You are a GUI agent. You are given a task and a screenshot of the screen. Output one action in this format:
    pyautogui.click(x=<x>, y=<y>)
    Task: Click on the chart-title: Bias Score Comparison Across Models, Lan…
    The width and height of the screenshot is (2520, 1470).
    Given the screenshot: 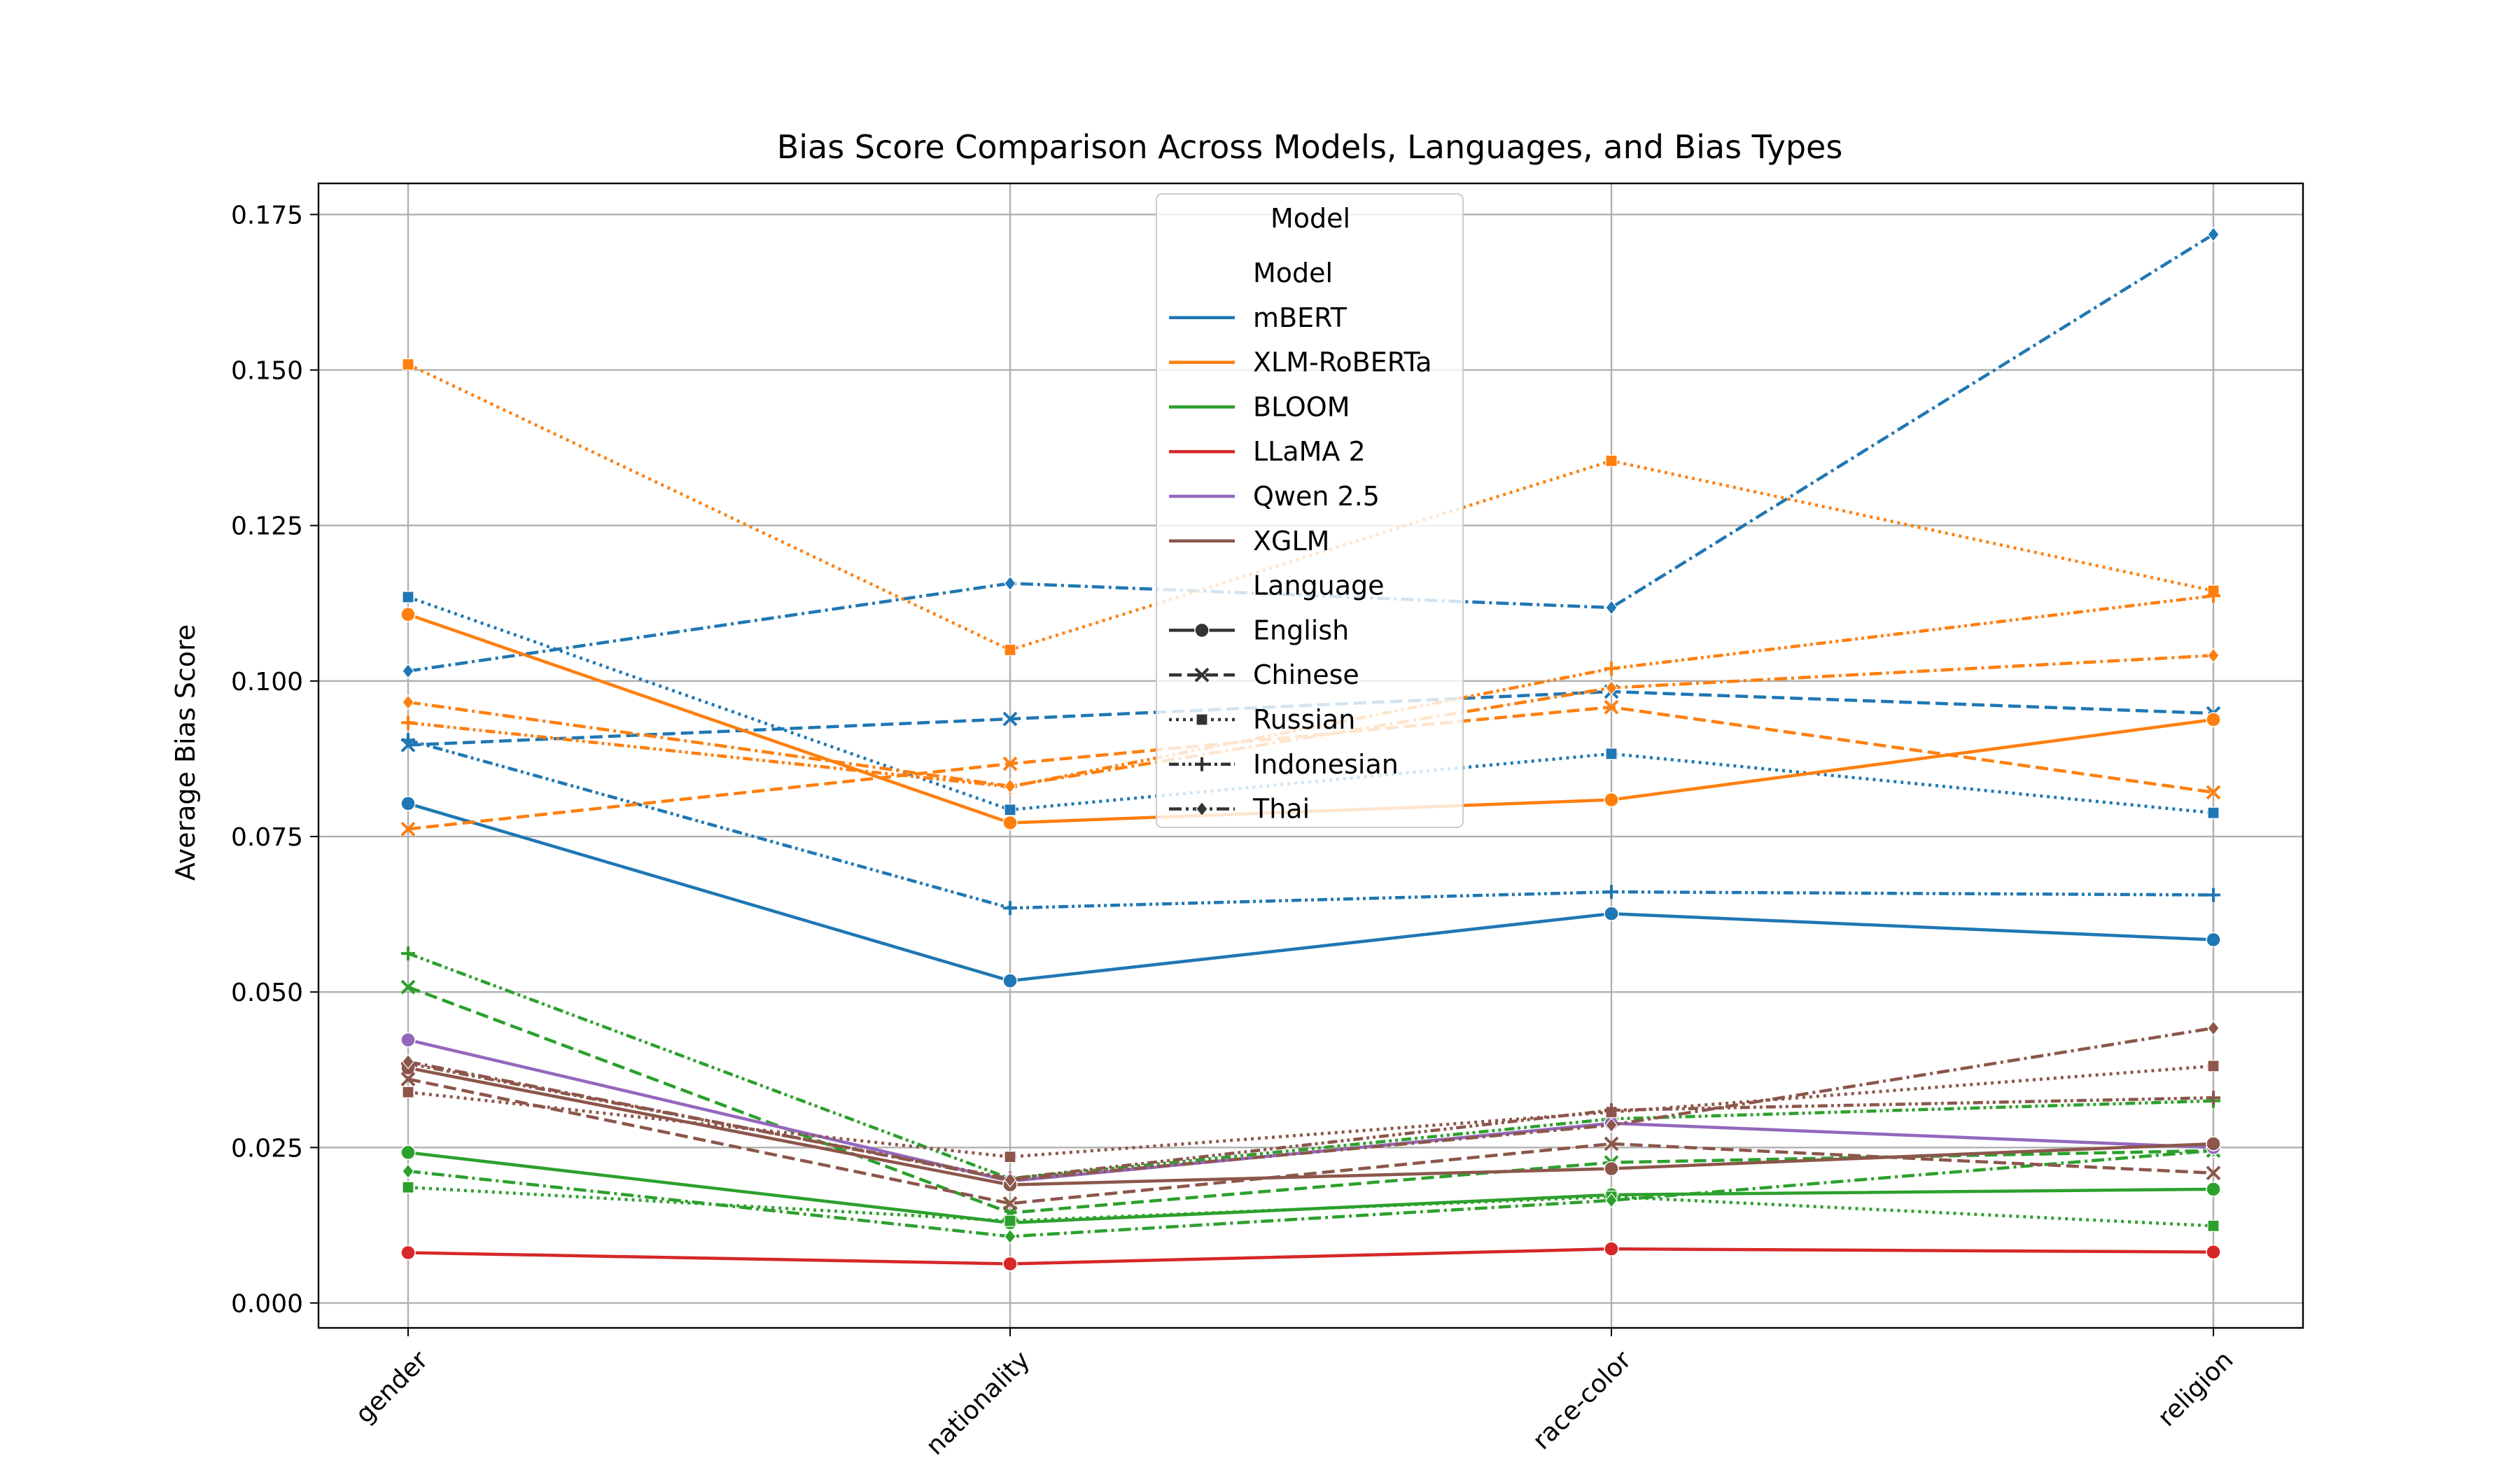 What is the action you would take?
    pyautogui.click(x=1310, y=147)
    